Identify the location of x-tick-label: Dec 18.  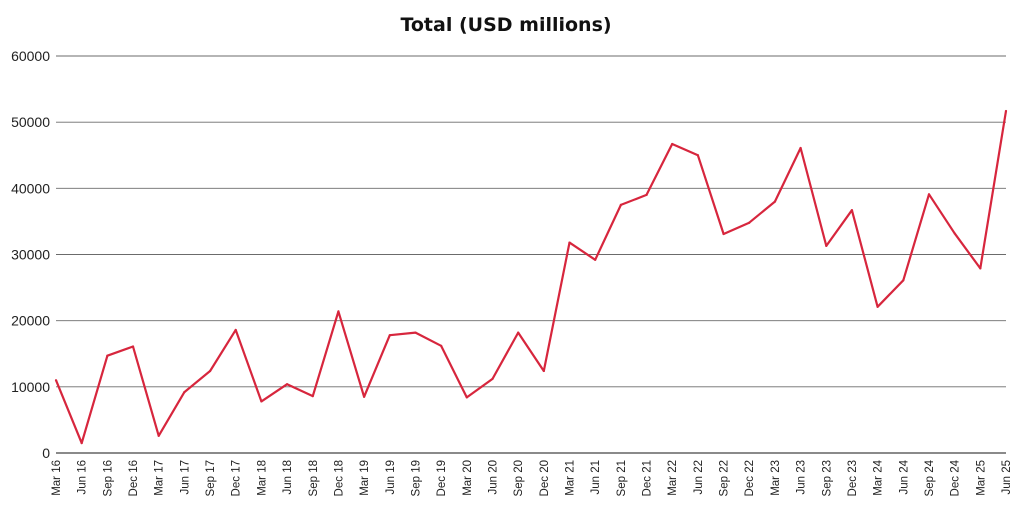
(339, 478).